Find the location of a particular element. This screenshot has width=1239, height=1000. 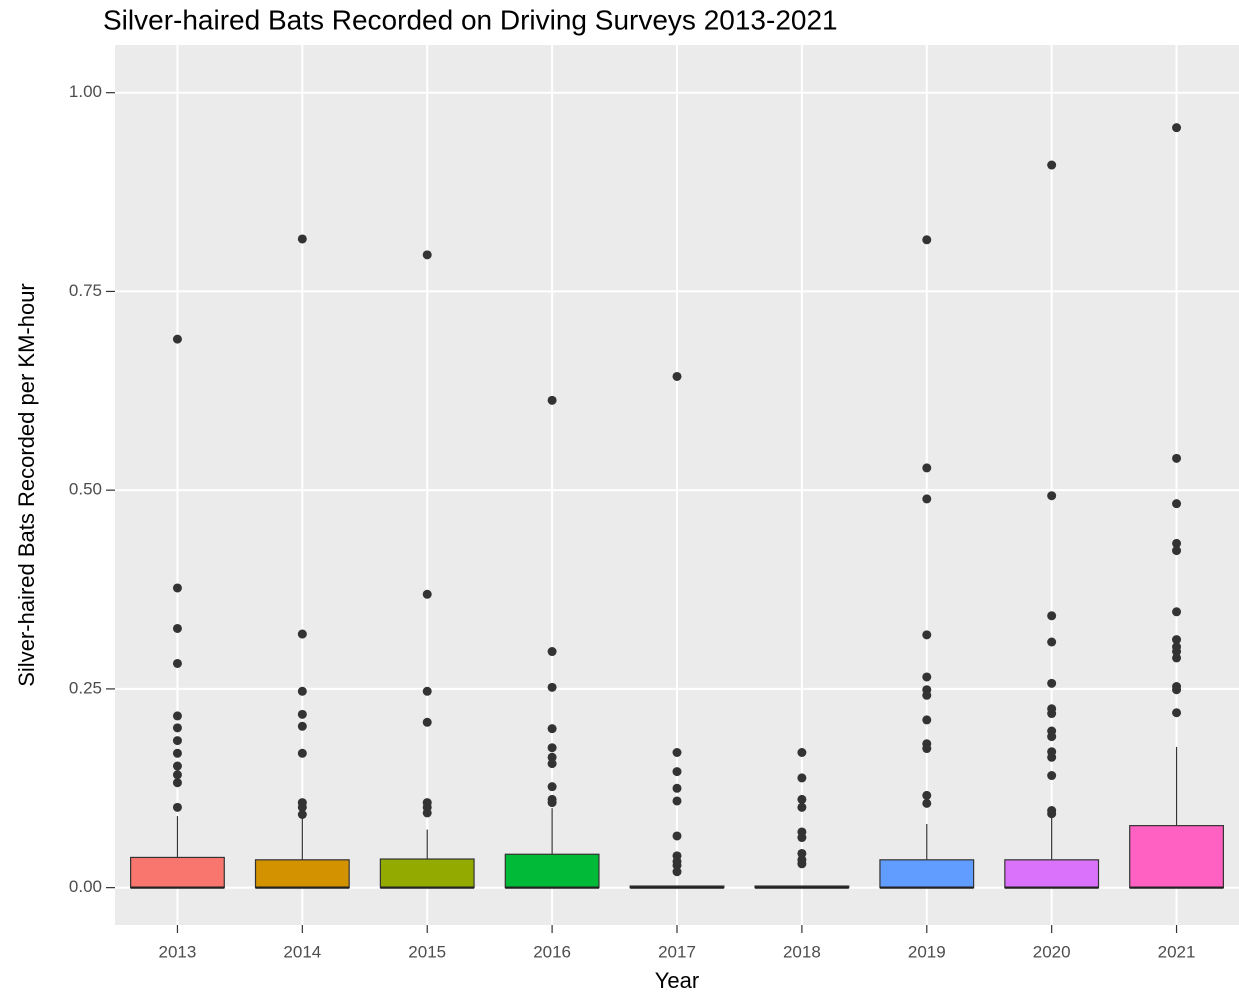

x-tick-label: 2015 is located at coordinates (427, 951).